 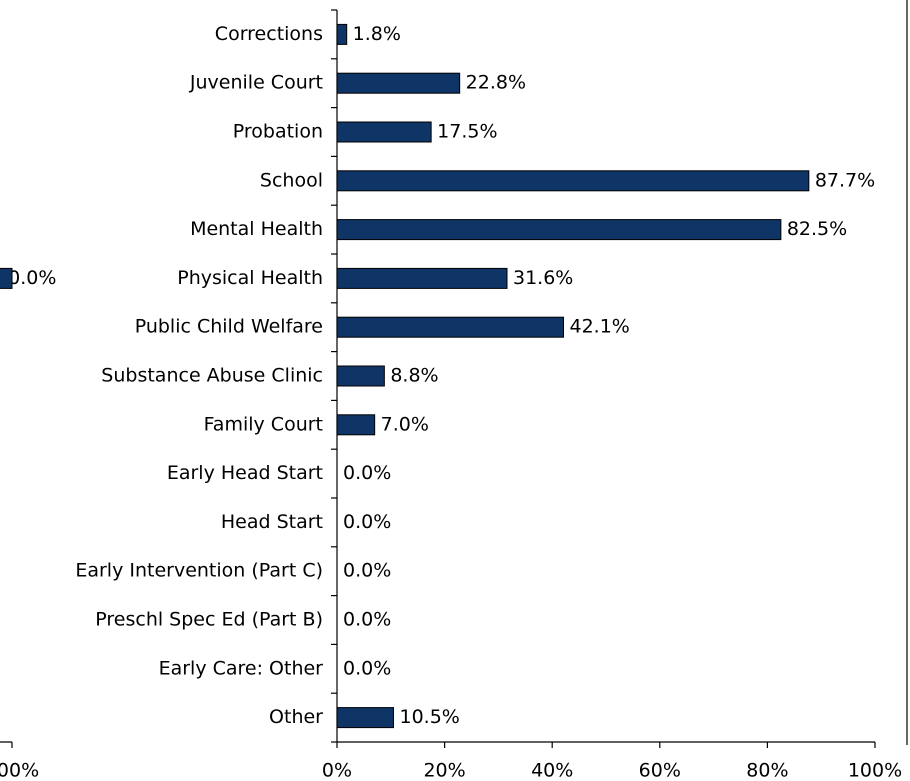 I want to click on value-label: 87.7%, so click(x=845, y=180).